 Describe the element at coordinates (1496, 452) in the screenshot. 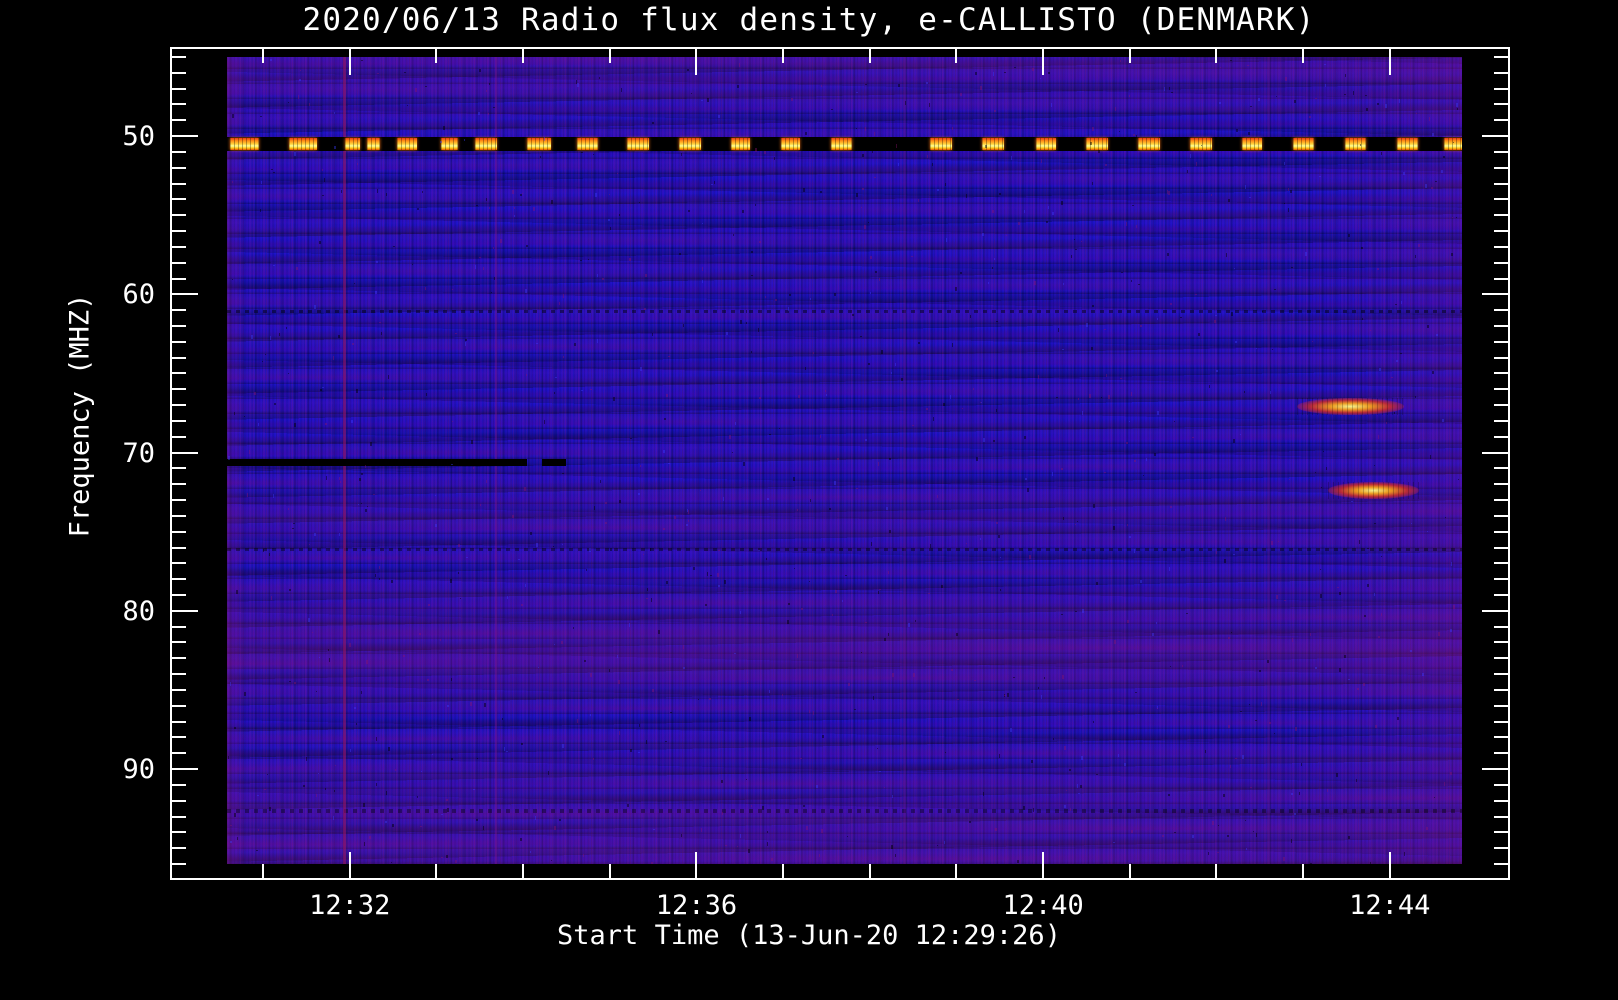

I see `y-tick-major-right` at that location.